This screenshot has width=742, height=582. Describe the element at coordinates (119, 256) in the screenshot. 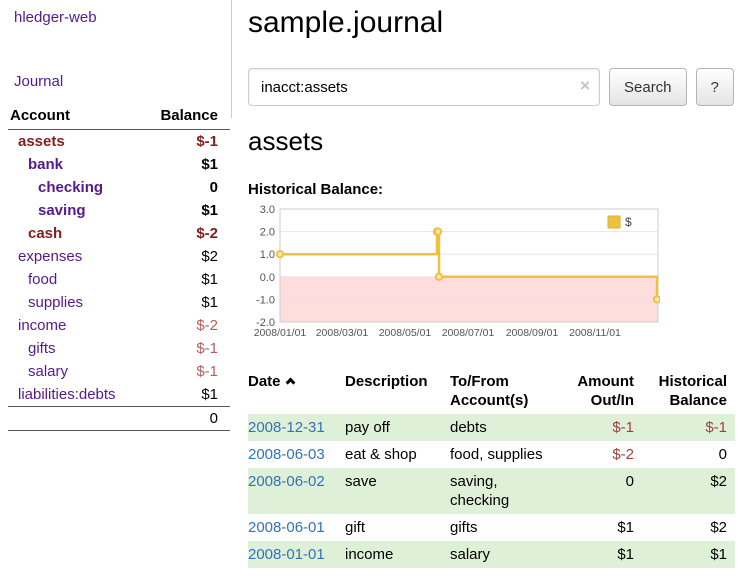

I see `account-row: expenses $2` at that location.